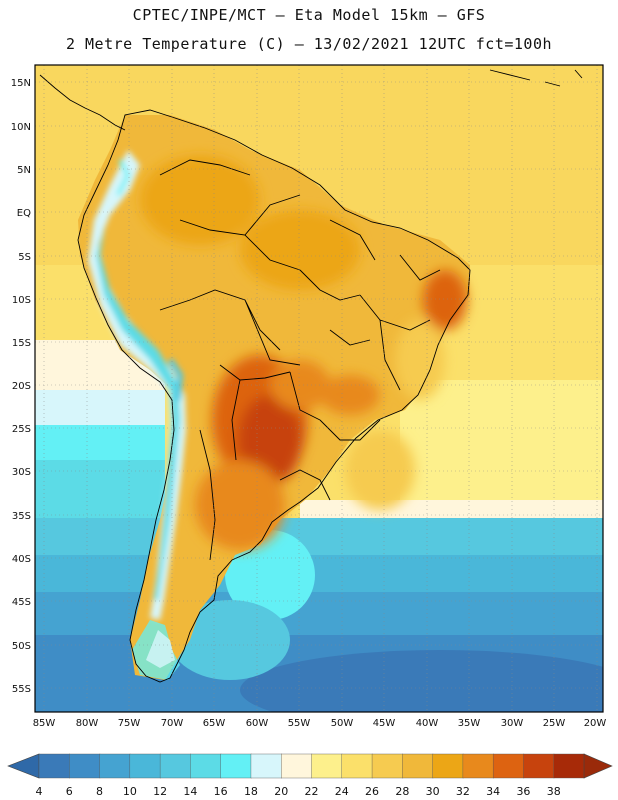 This screenshot has height=800, width=618. I want to click on lon-tick-label: 60W, so click(257, 723).